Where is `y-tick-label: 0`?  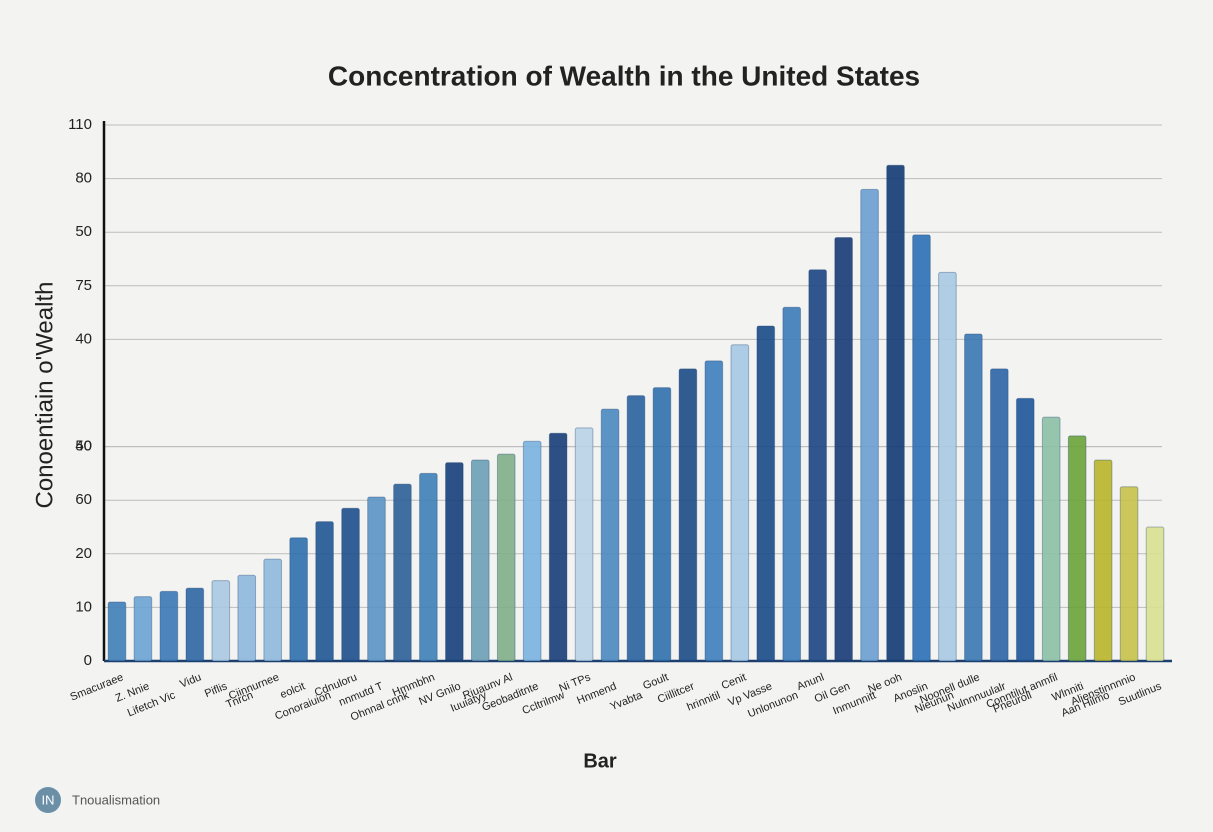
y-tick-label: 0 is located at coordinates (88, 660).